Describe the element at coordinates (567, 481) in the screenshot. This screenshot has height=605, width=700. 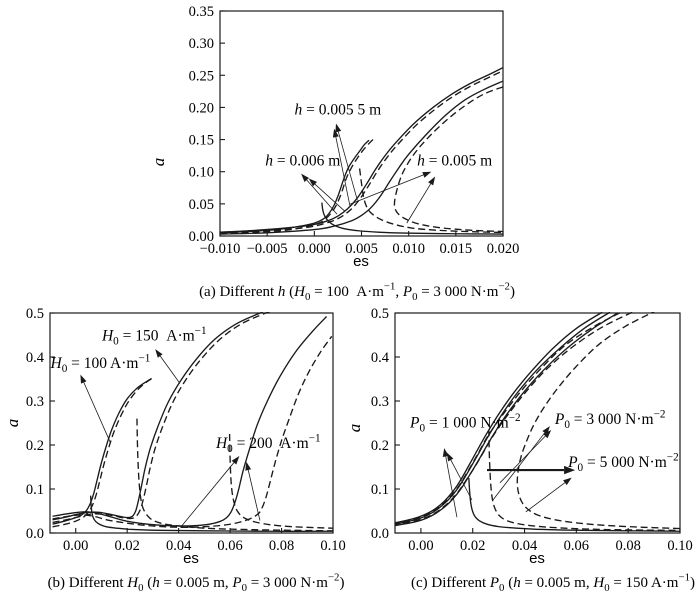
I see `leader-c-5-head` at that location.